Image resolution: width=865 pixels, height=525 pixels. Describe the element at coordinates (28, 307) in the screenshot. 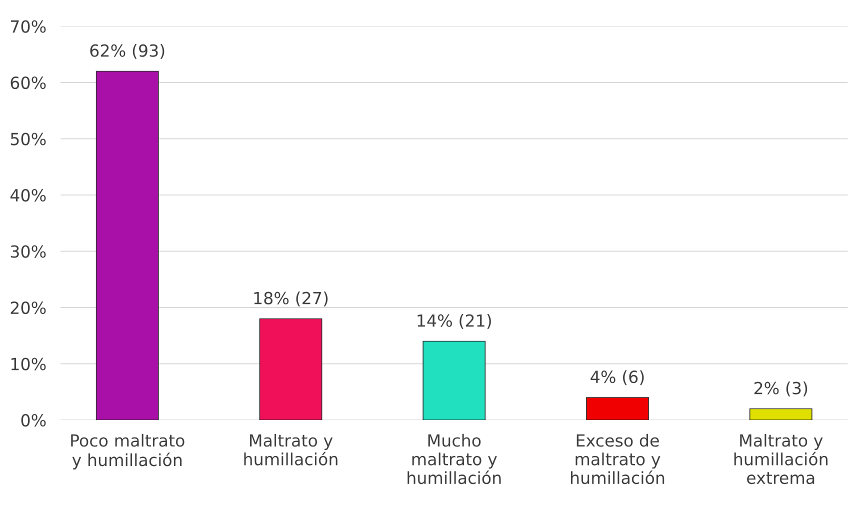

I see `y-tick-label: 20%` at that location.